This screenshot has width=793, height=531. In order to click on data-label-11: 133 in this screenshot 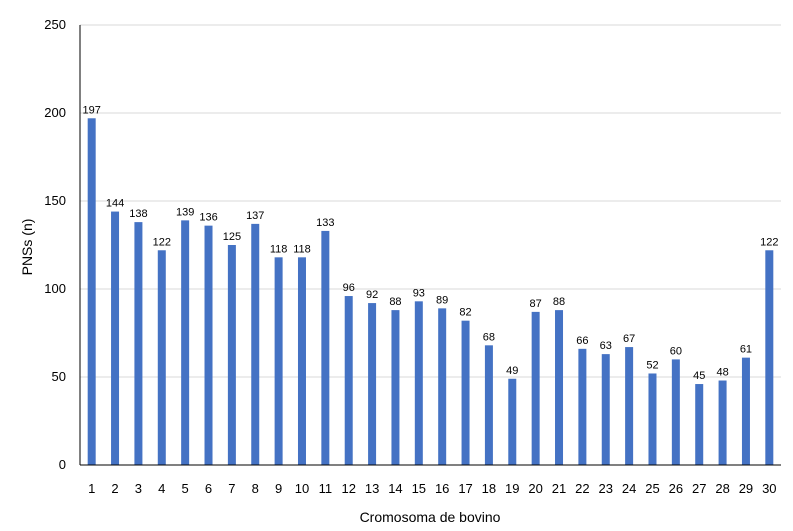, I will do `click(325, 223)`.